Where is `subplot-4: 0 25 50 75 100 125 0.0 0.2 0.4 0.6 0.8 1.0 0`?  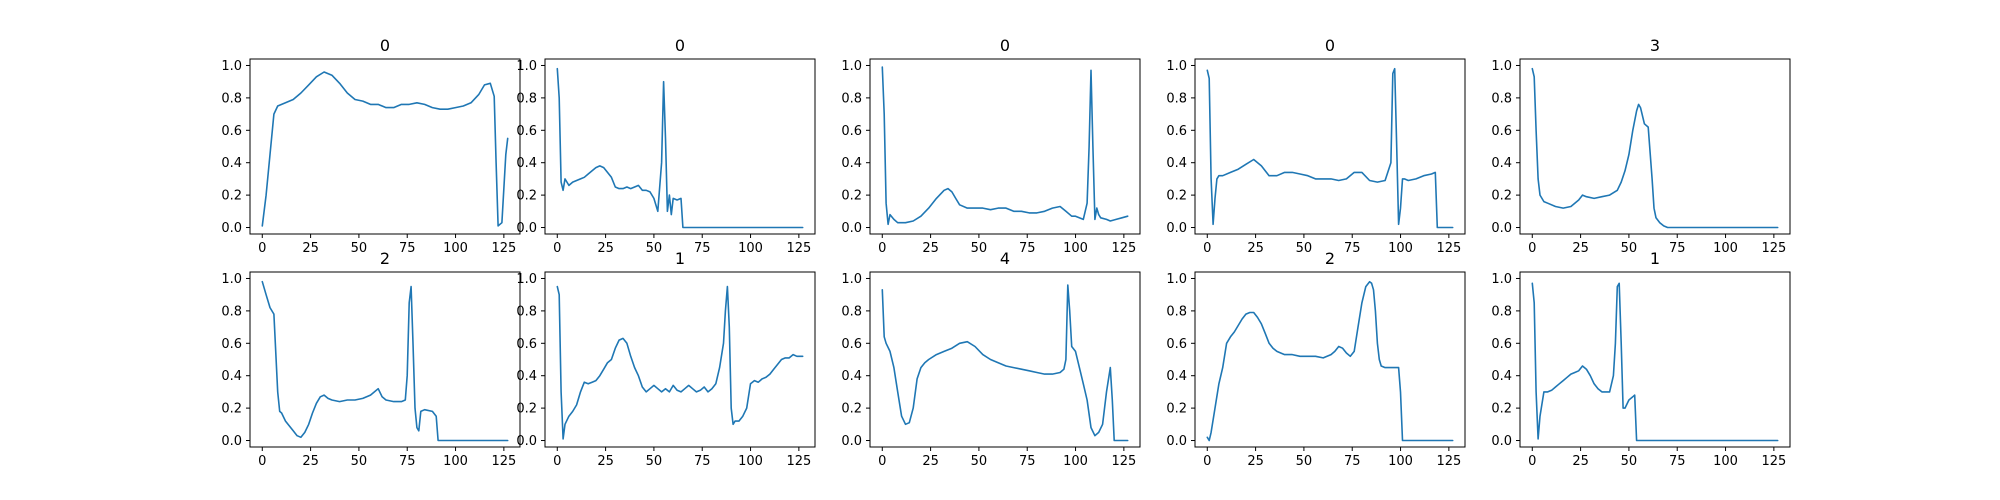 subplot-4: 0 25 50 75 100 125 0.0 0.2 0.4 0.6 0.8 1.0 0 is located at coordinates (1316, 146).